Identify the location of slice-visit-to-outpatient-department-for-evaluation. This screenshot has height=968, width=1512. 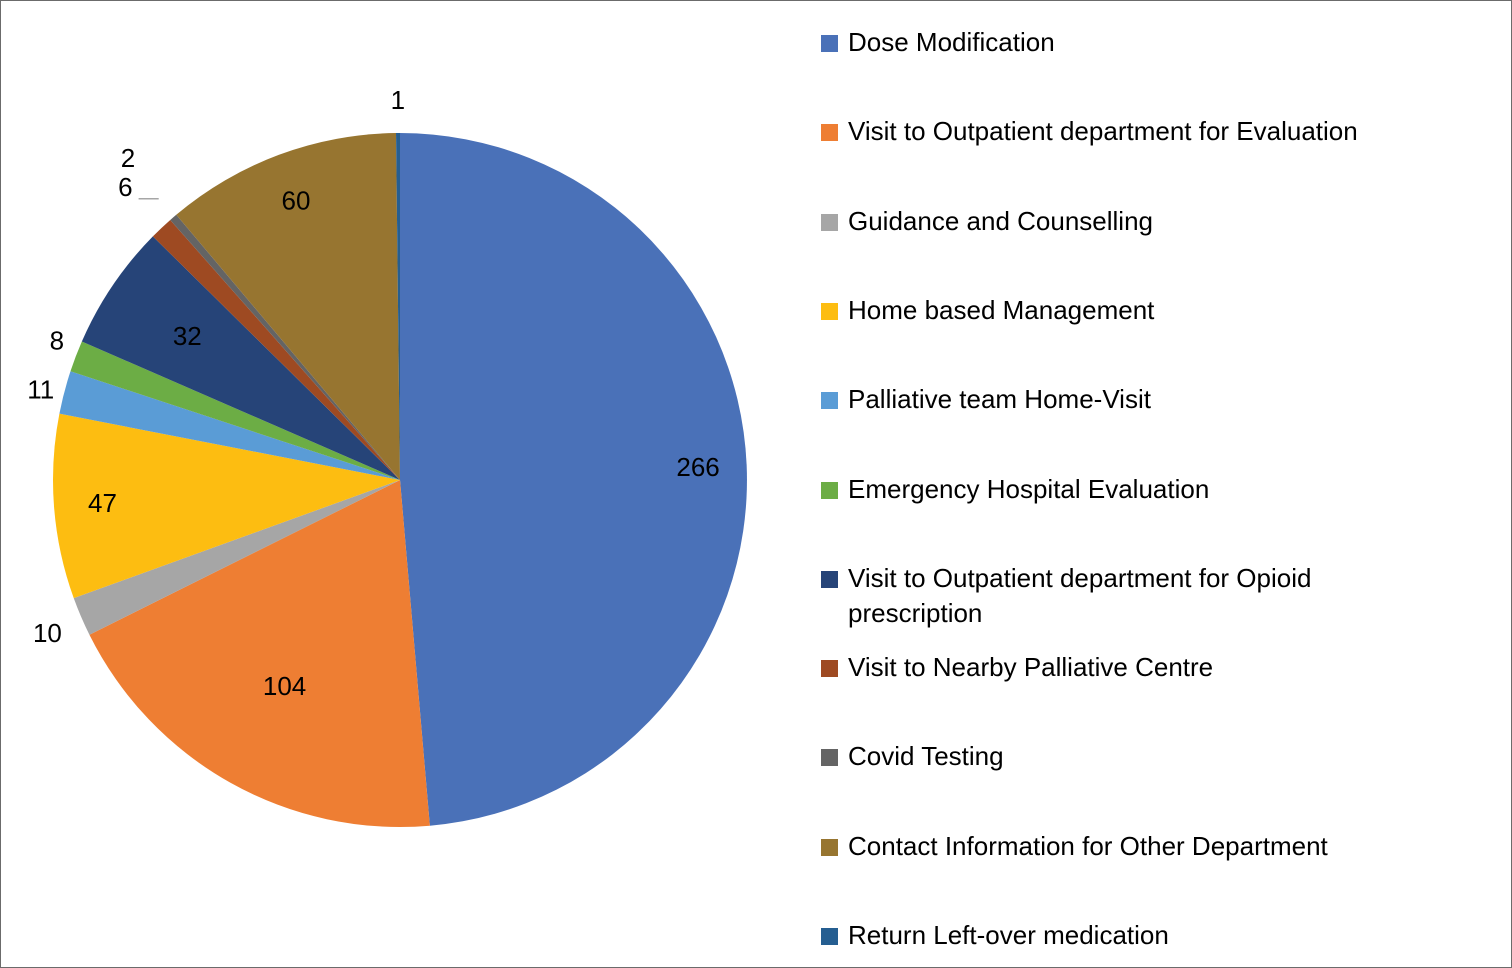
(259, 653).